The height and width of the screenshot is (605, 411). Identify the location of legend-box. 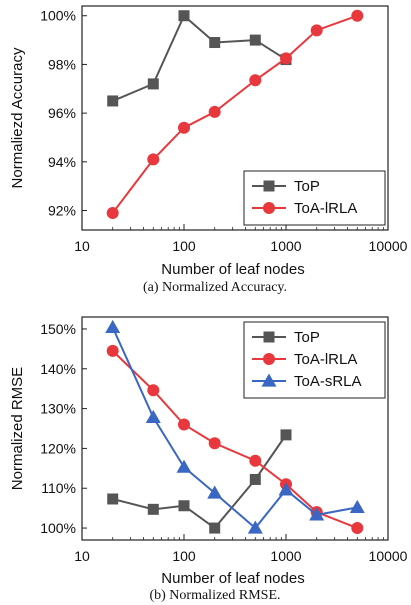
(314, 198).